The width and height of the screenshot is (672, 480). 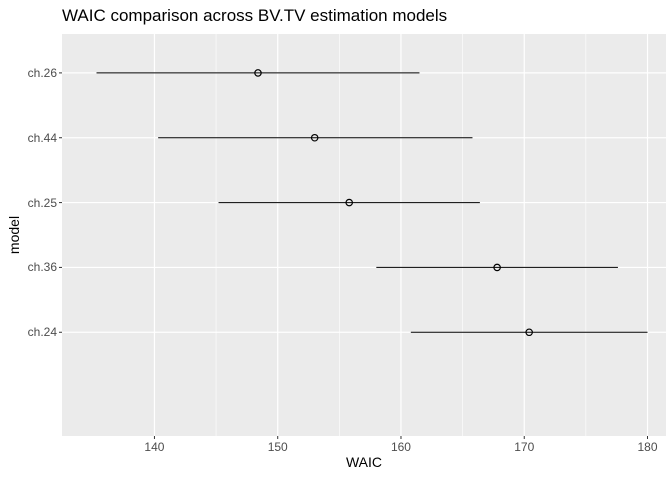 I want to click on x-axis-label: WAIC, so click(x=364, y=462).